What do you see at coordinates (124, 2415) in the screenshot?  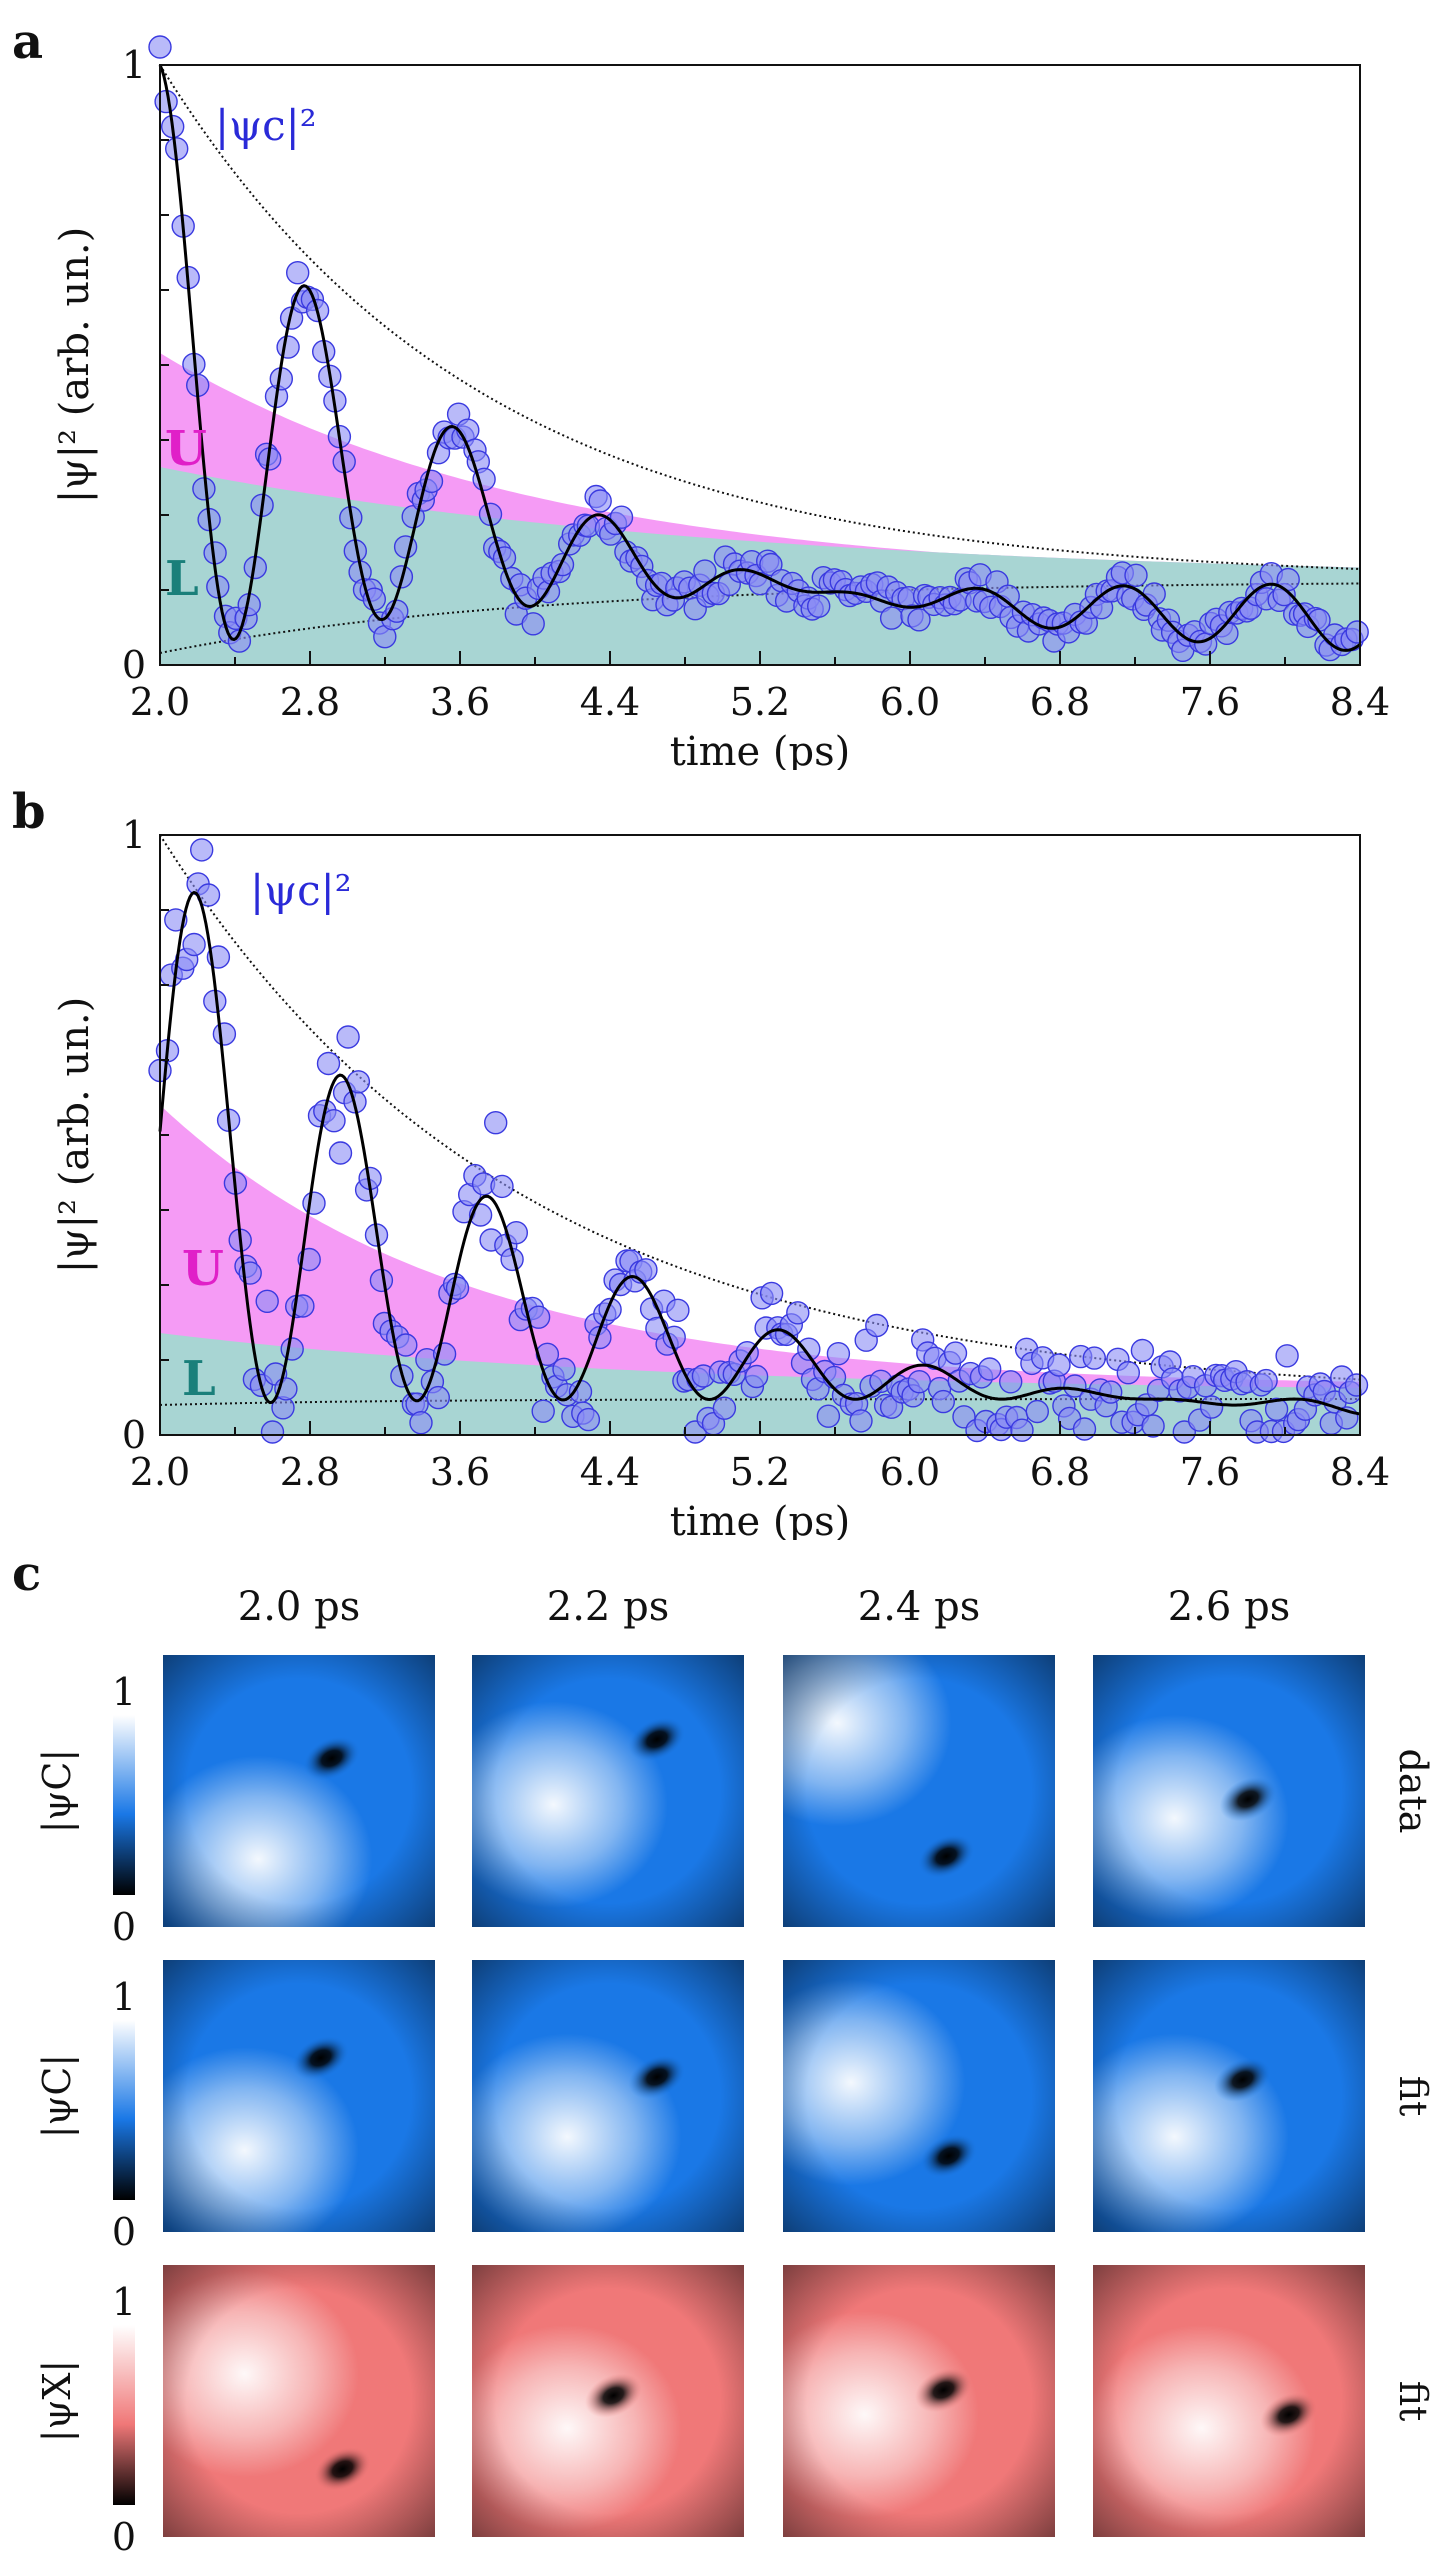 I see `colorbar` at bounding box center [124, 2415].